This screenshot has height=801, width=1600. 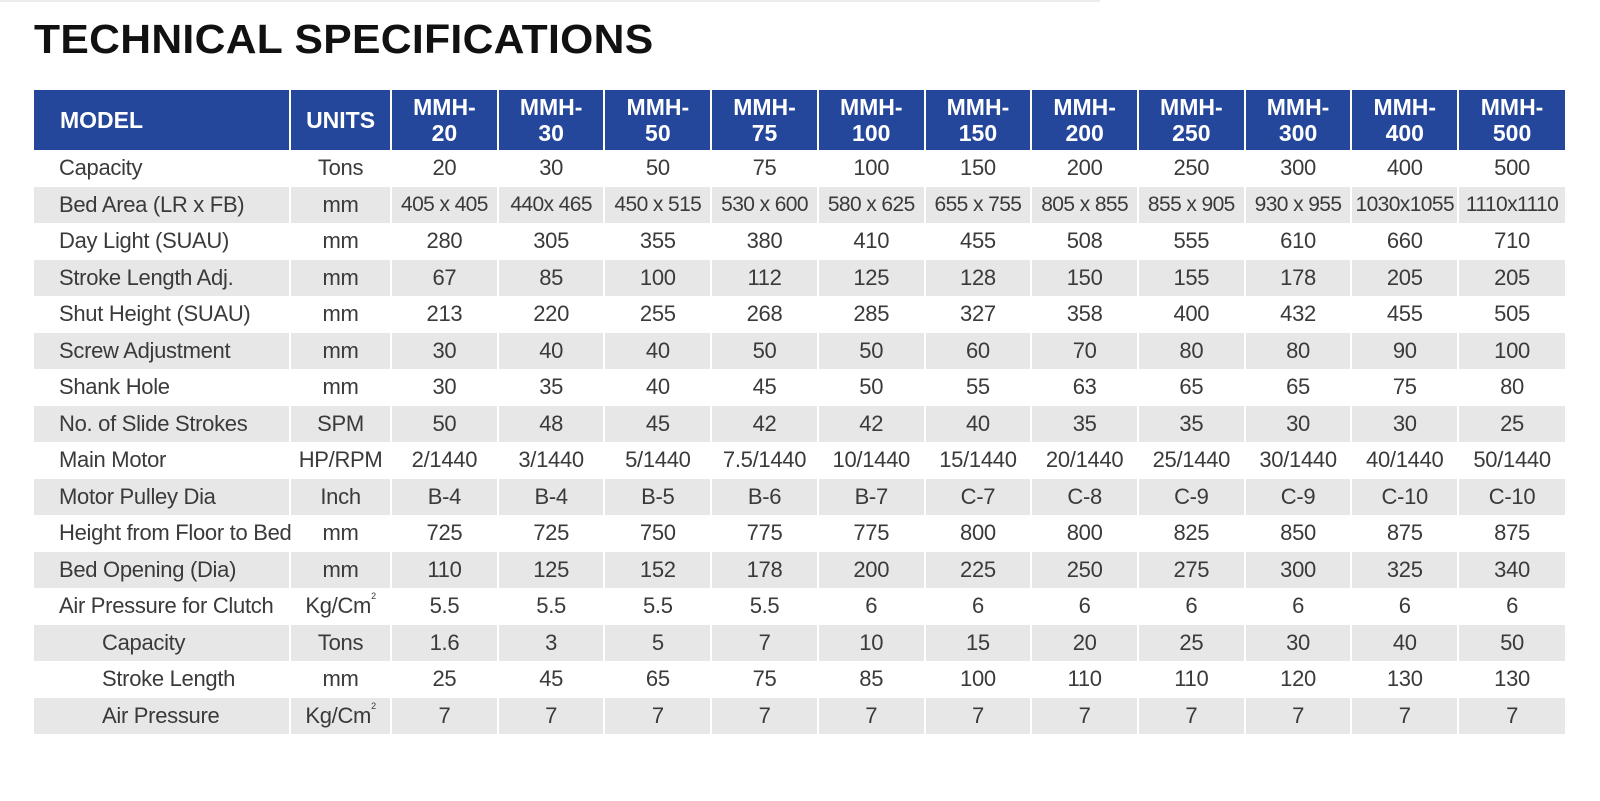 What do you see at coordinates (1511, 241) in the screenshot?
I see `spec-value: 710` at bounding box center [1511, 241].